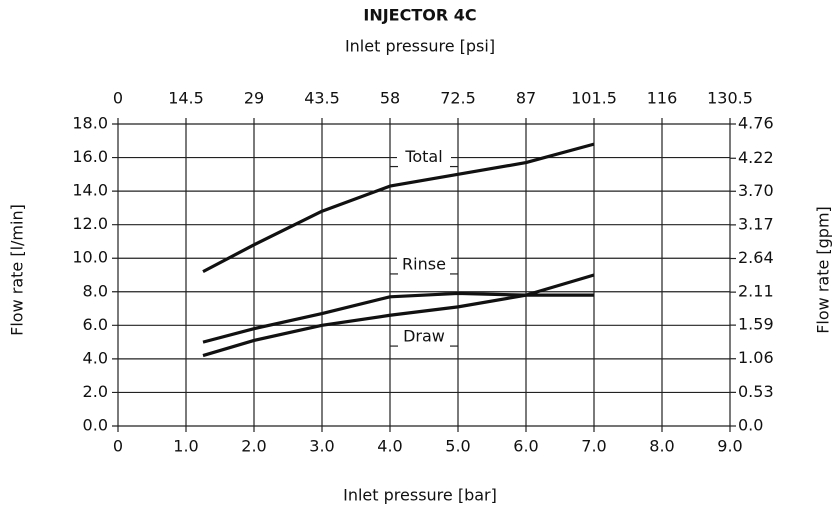 The height and width of the screenshot is (509, 840). What do you see at coordinates (756, 223) in the screenshot?
I see `y2-tick-label: 3.17` at bounding box center [756, 223].